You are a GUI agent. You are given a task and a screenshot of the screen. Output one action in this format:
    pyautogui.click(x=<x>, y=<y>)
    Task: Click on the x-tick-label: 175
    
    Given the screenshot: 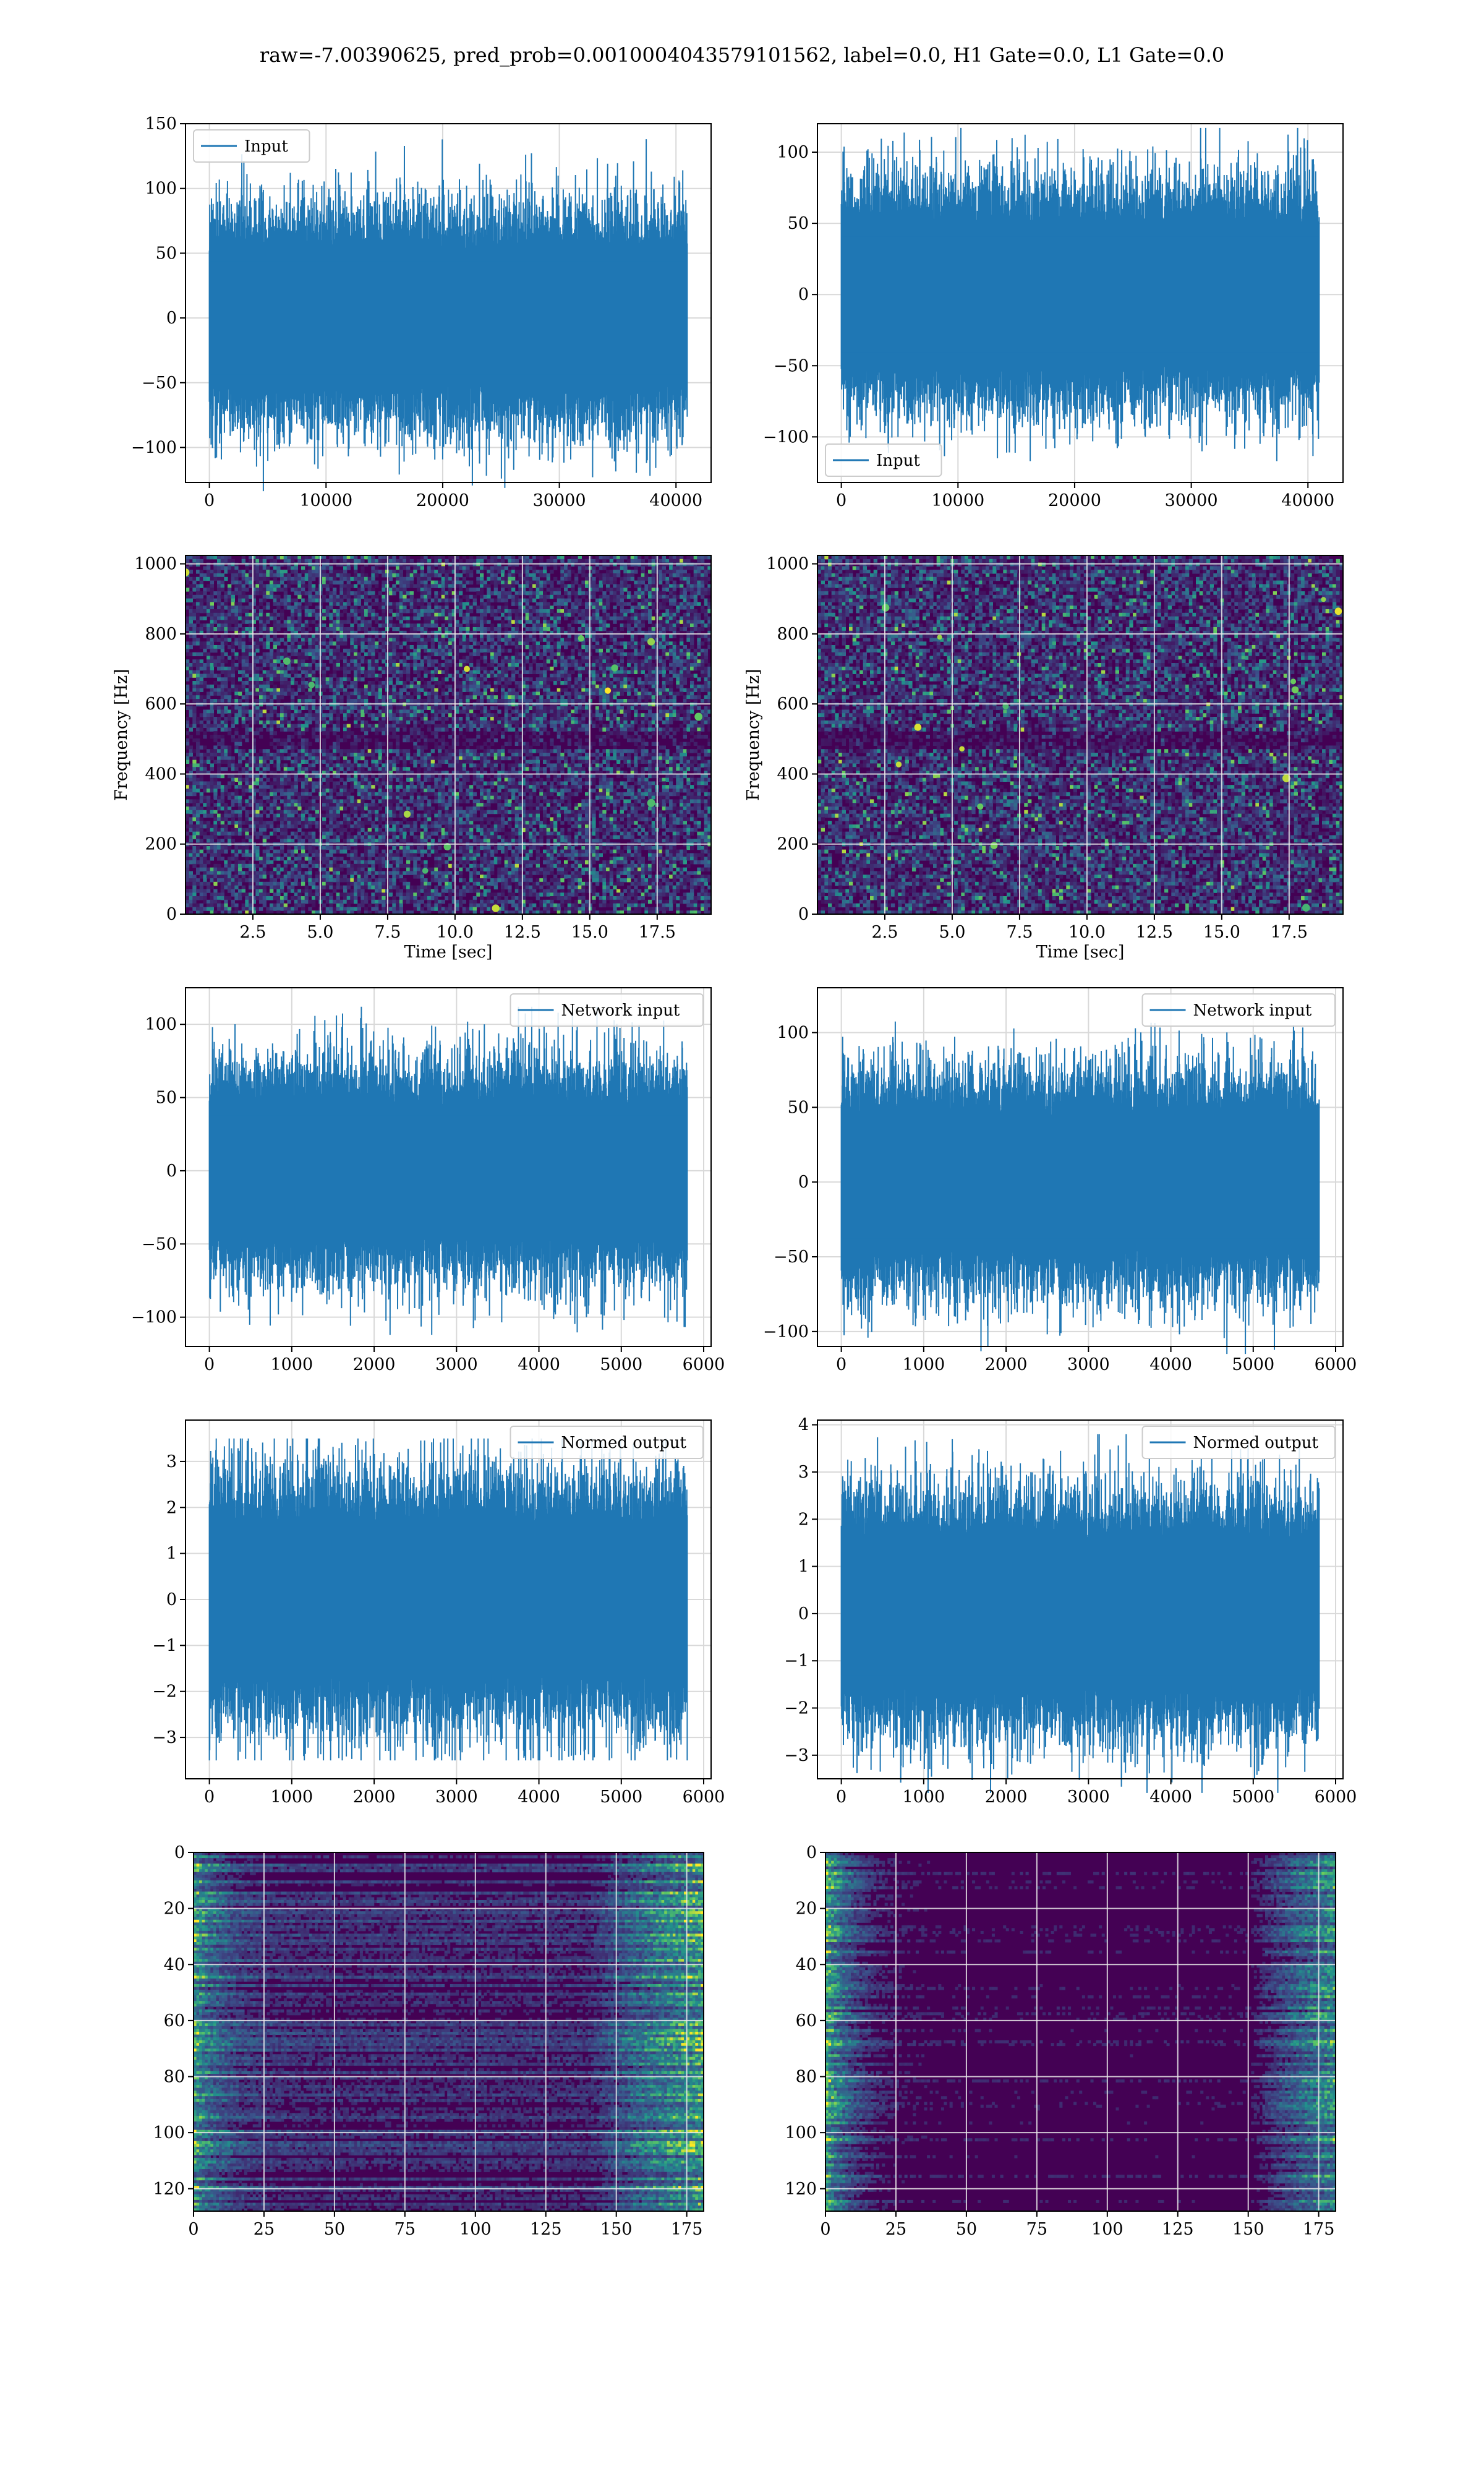 What is the action you would take?
    pyautogui.click(x=1319, y=2229)
    